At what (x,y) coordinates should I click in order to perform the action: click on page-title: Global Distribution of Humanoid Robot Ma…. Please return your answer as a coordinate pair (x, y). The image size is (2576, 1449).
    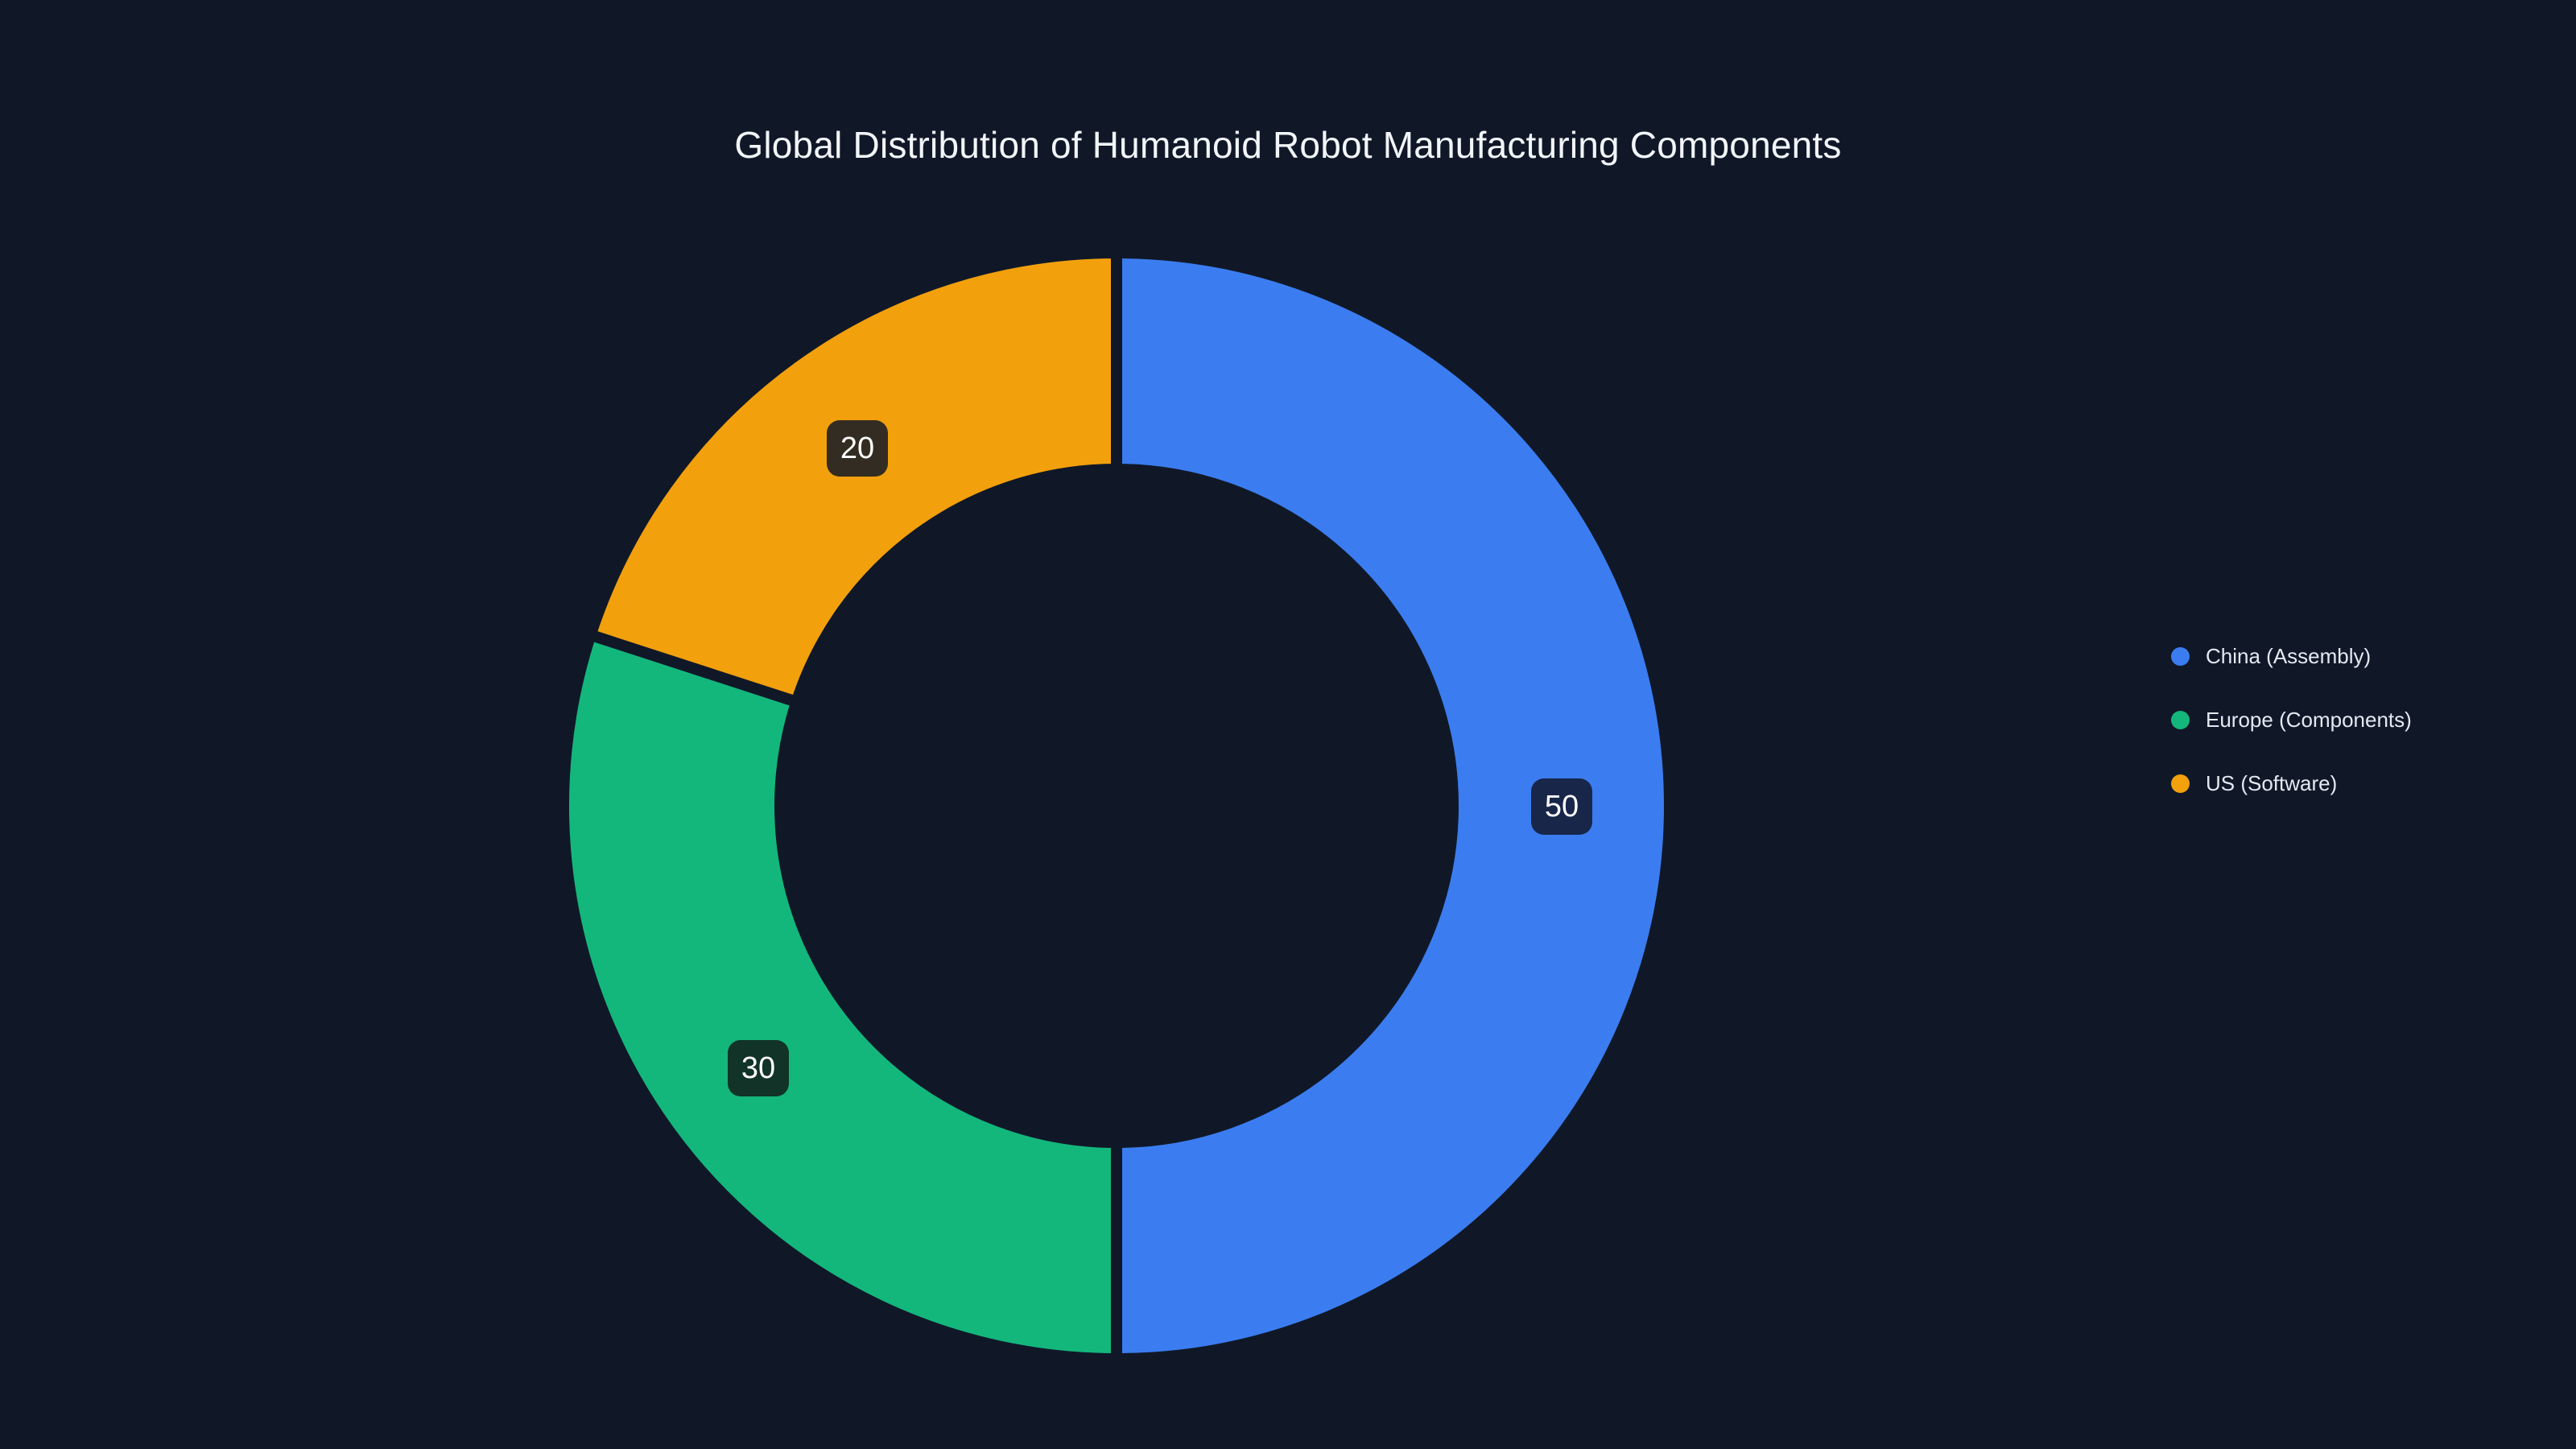
    Looking at the image, I should click on (1288, 145).